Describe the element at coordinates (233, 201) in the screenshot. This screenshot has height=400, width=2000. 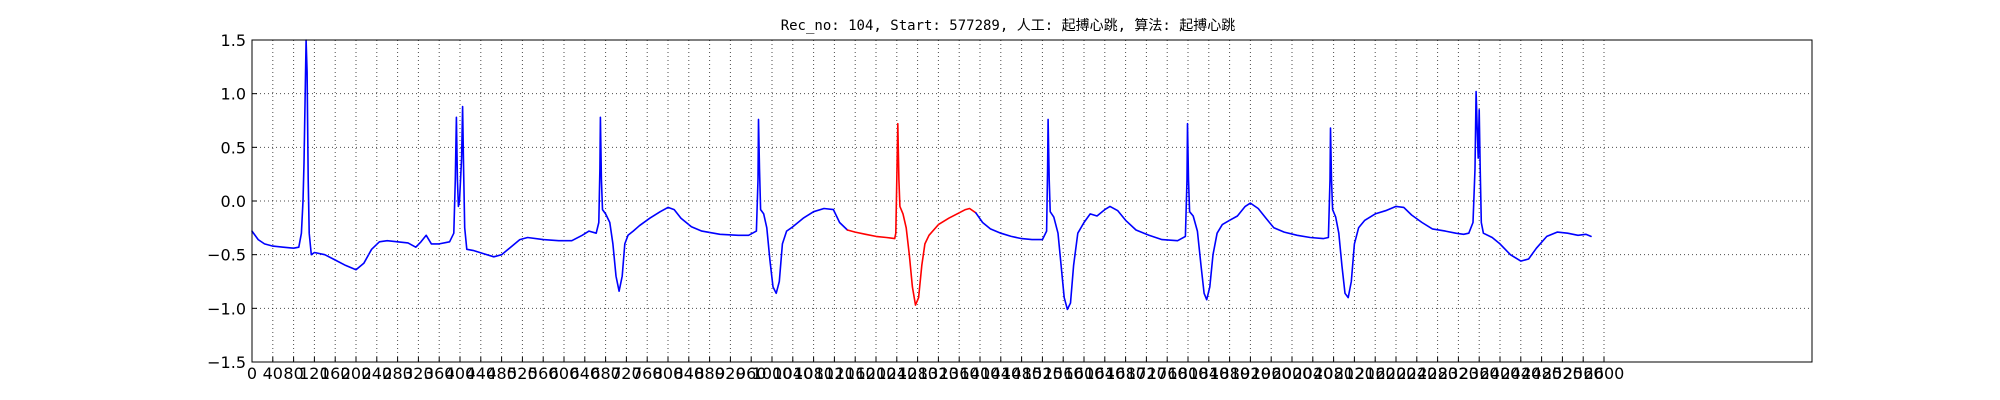
I see `y-tick-label: 0.0` at that location.